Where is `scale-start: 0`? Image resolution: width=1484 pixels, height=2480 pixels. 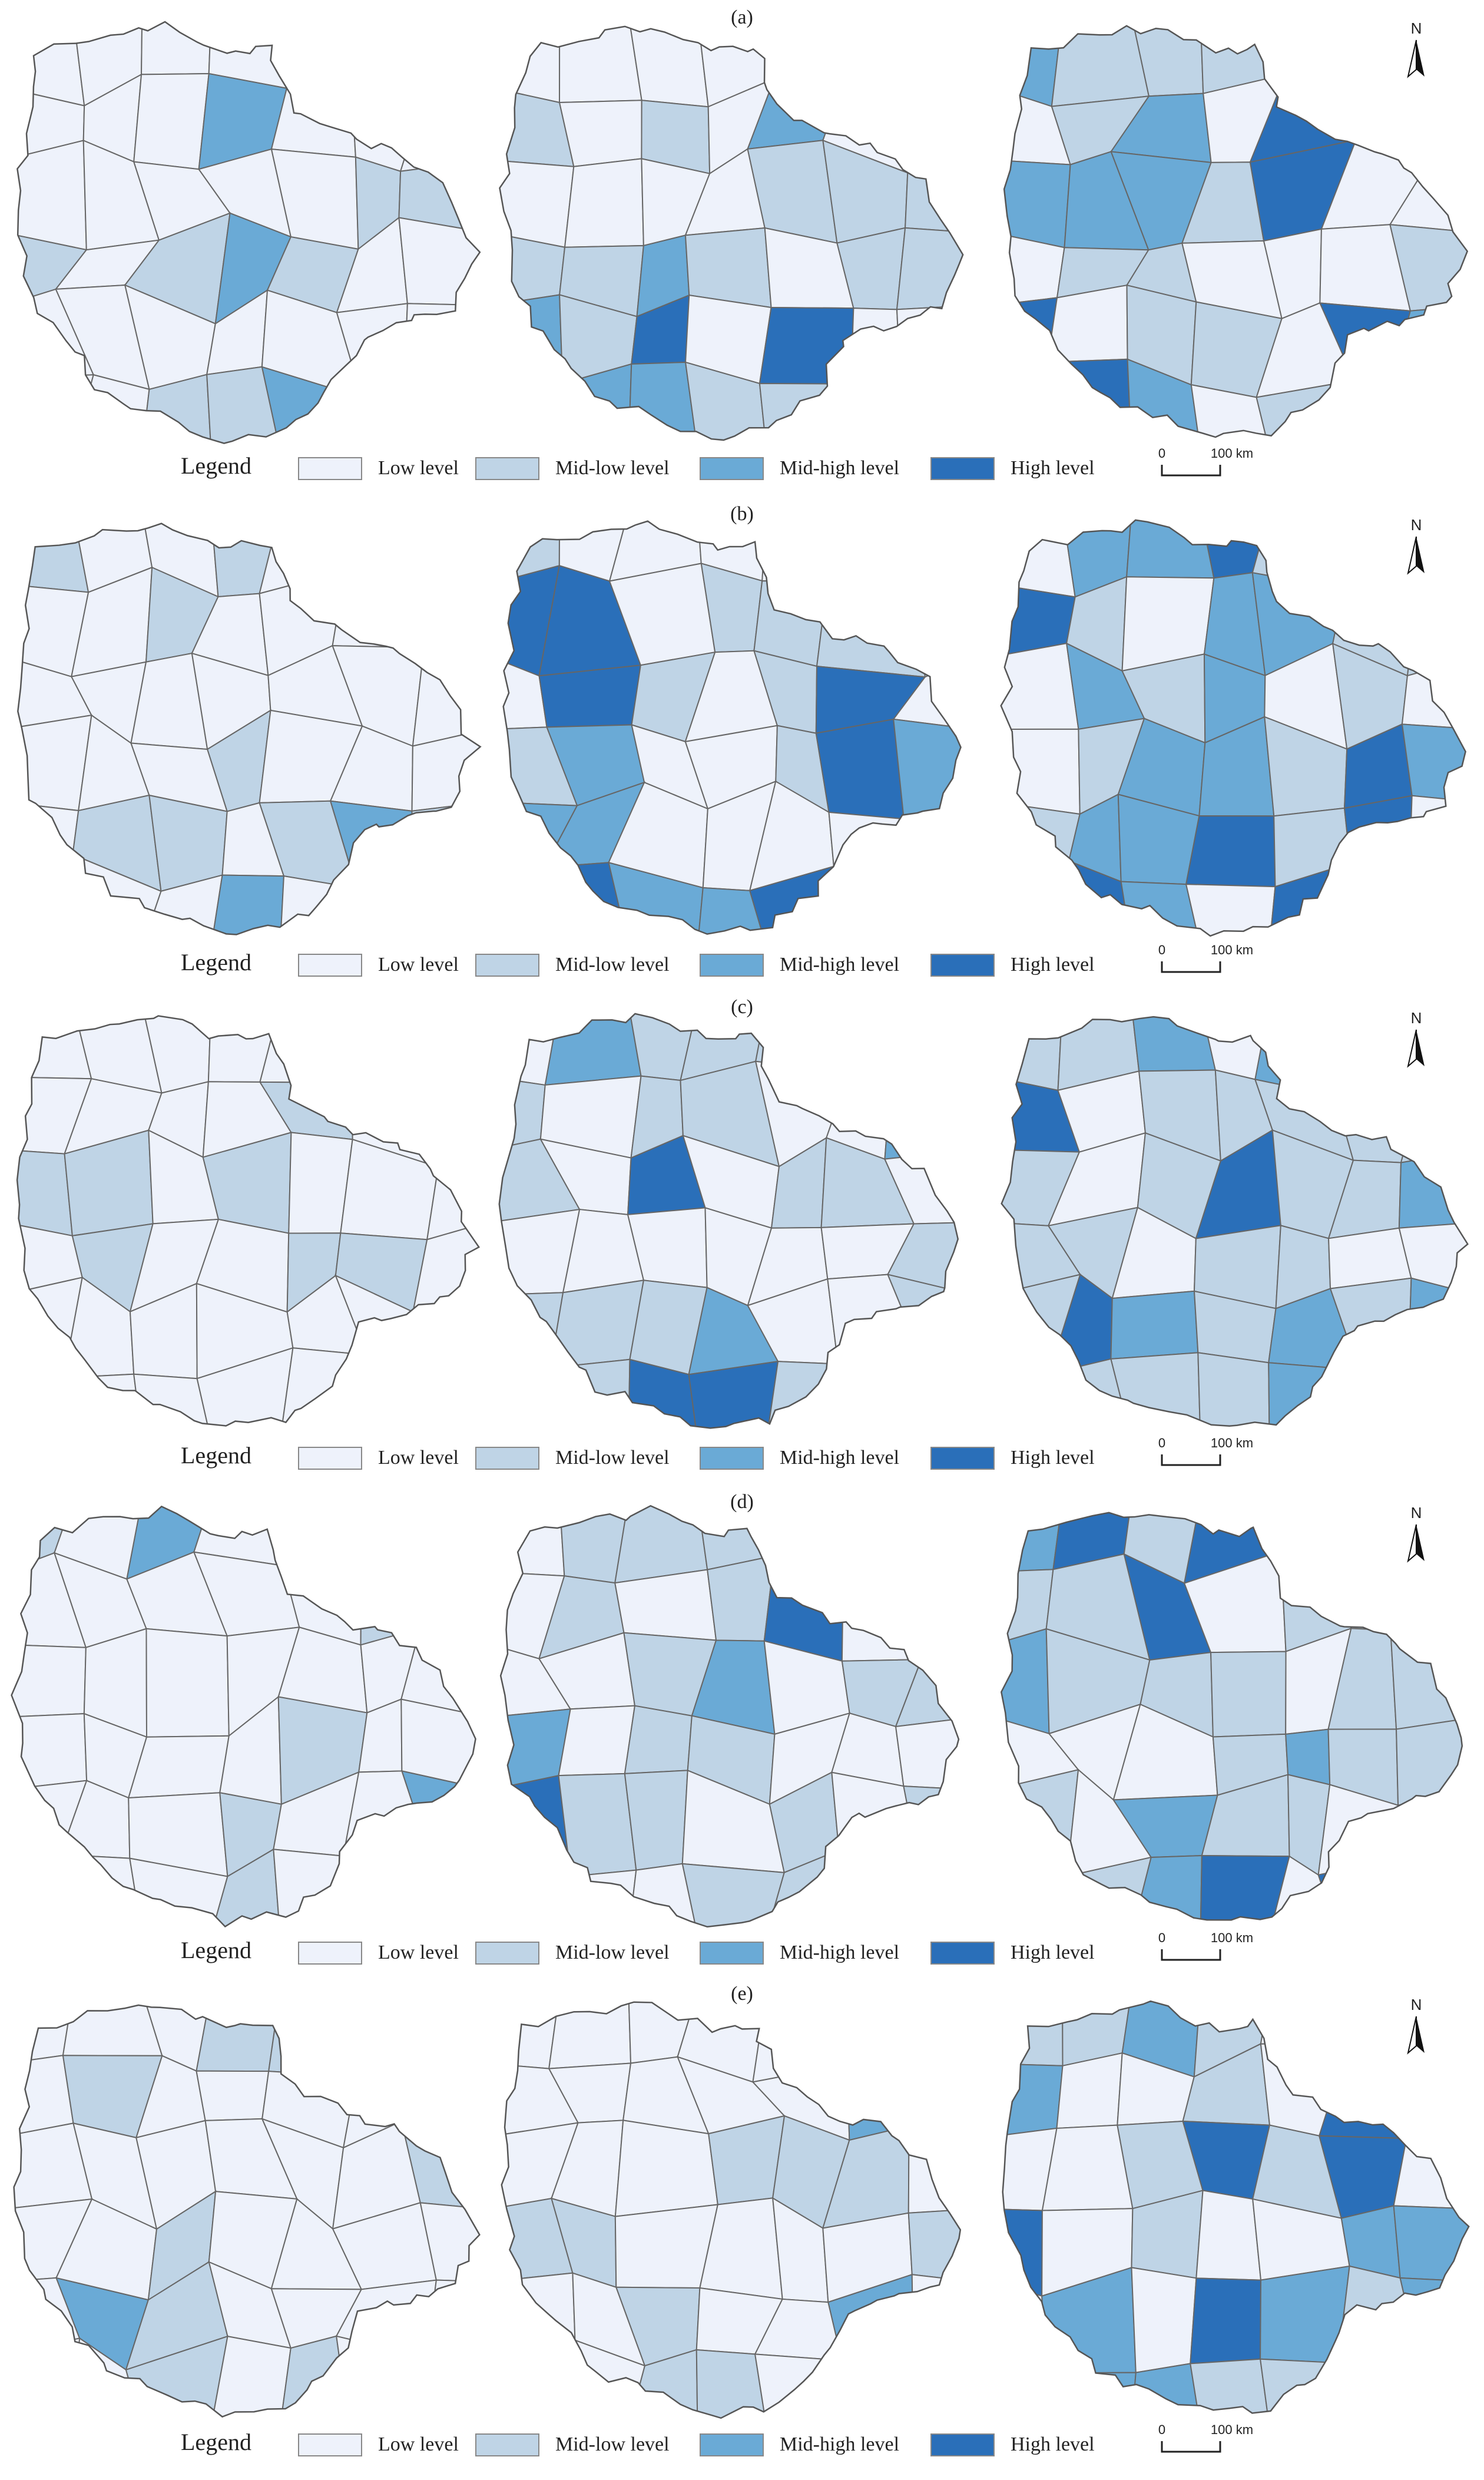
scale-start: 0 is located at coordinates (1161, 2429).